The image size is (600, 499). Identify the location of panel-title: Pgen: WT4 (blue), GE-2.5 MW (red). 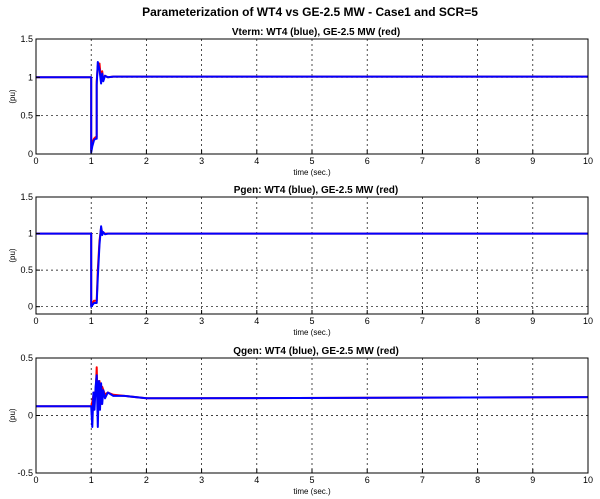
(316, 190).